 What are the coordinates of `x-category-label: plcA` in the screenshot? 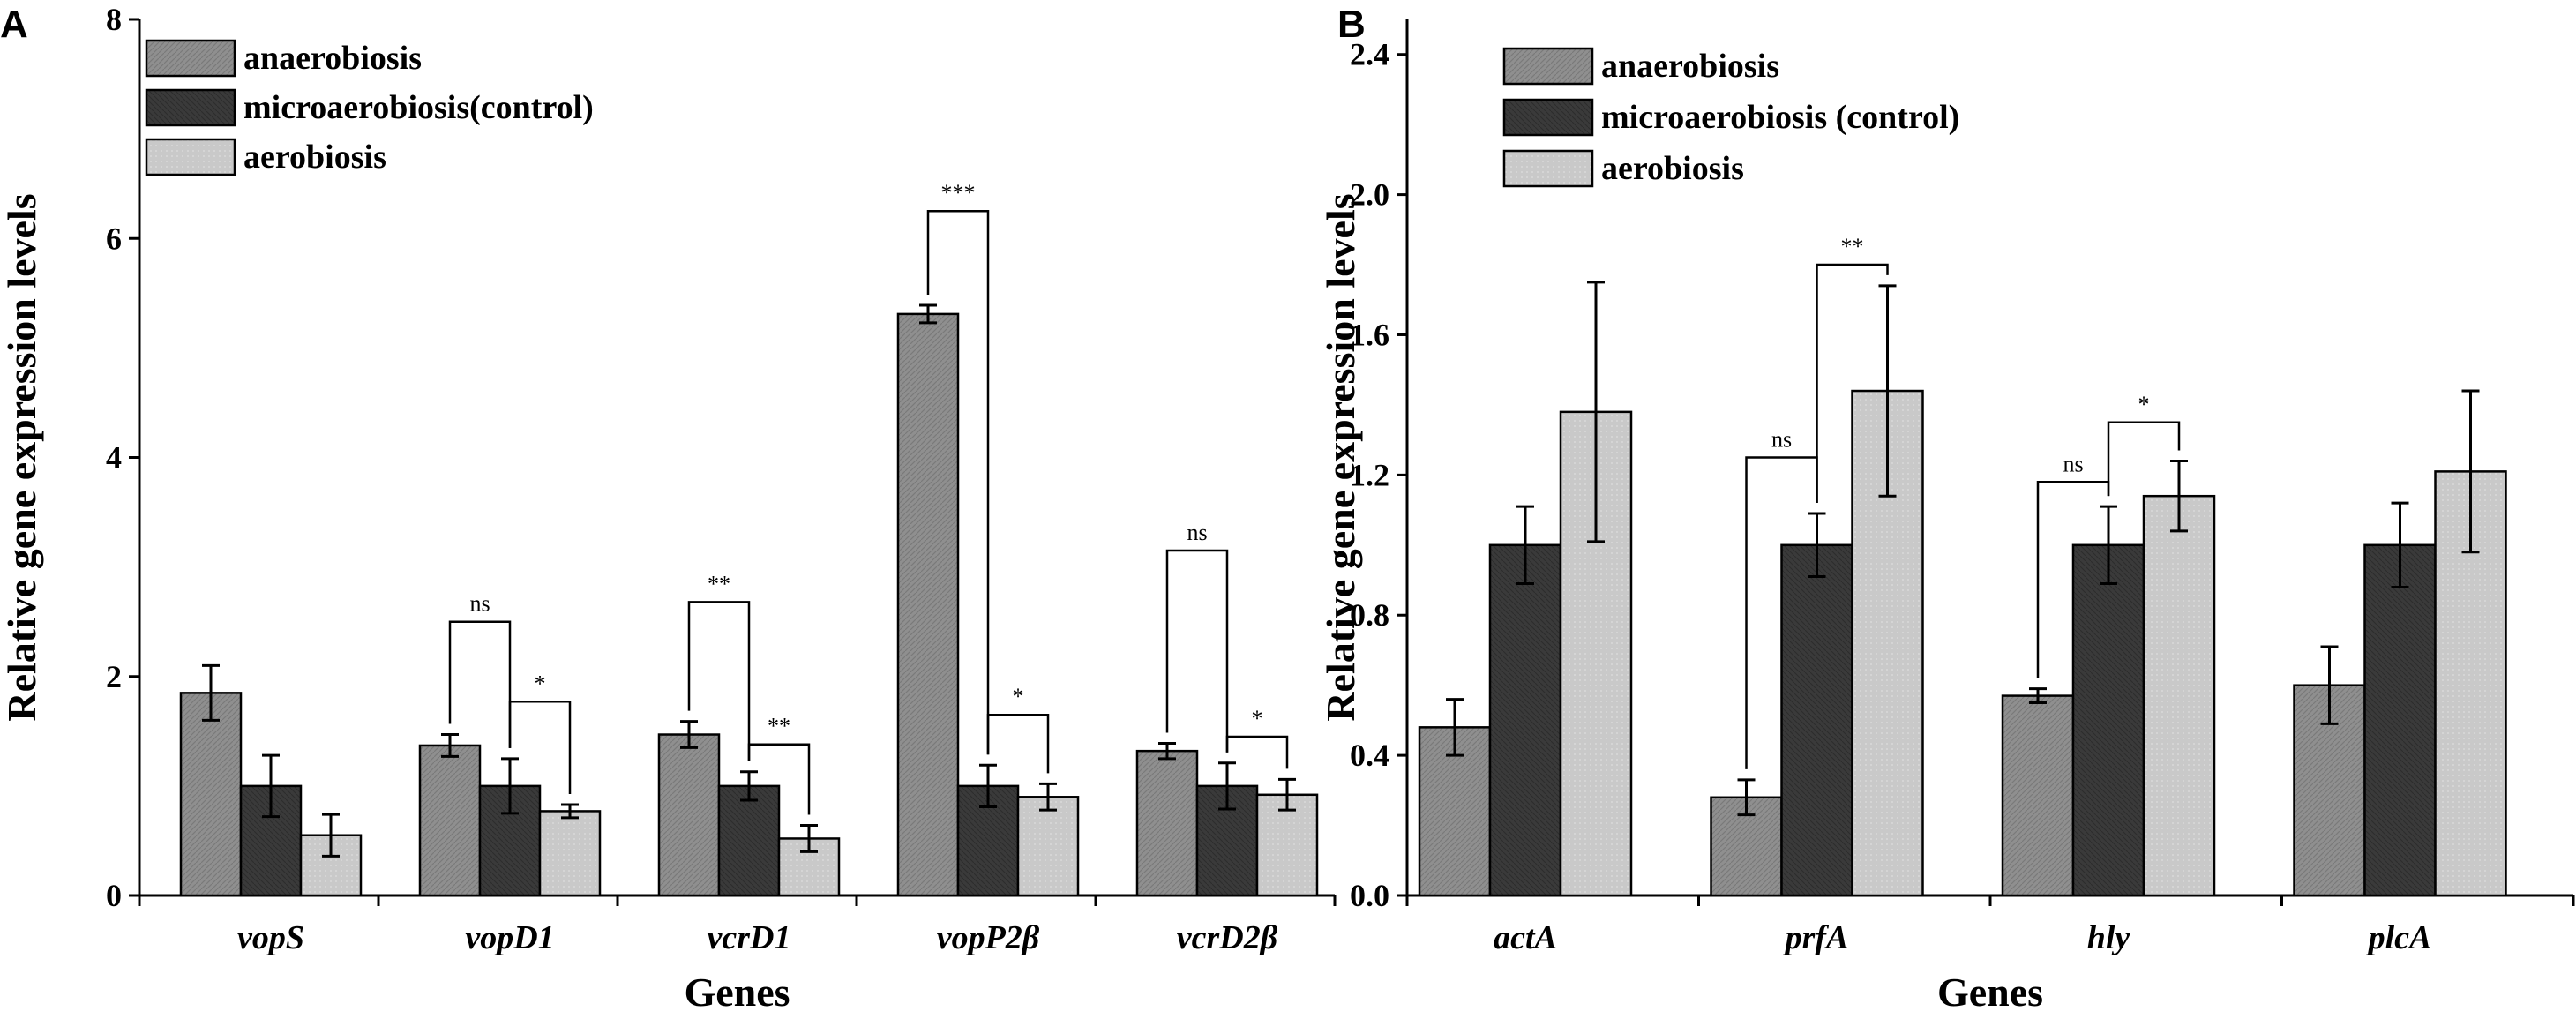 It's located at (2399, 937).